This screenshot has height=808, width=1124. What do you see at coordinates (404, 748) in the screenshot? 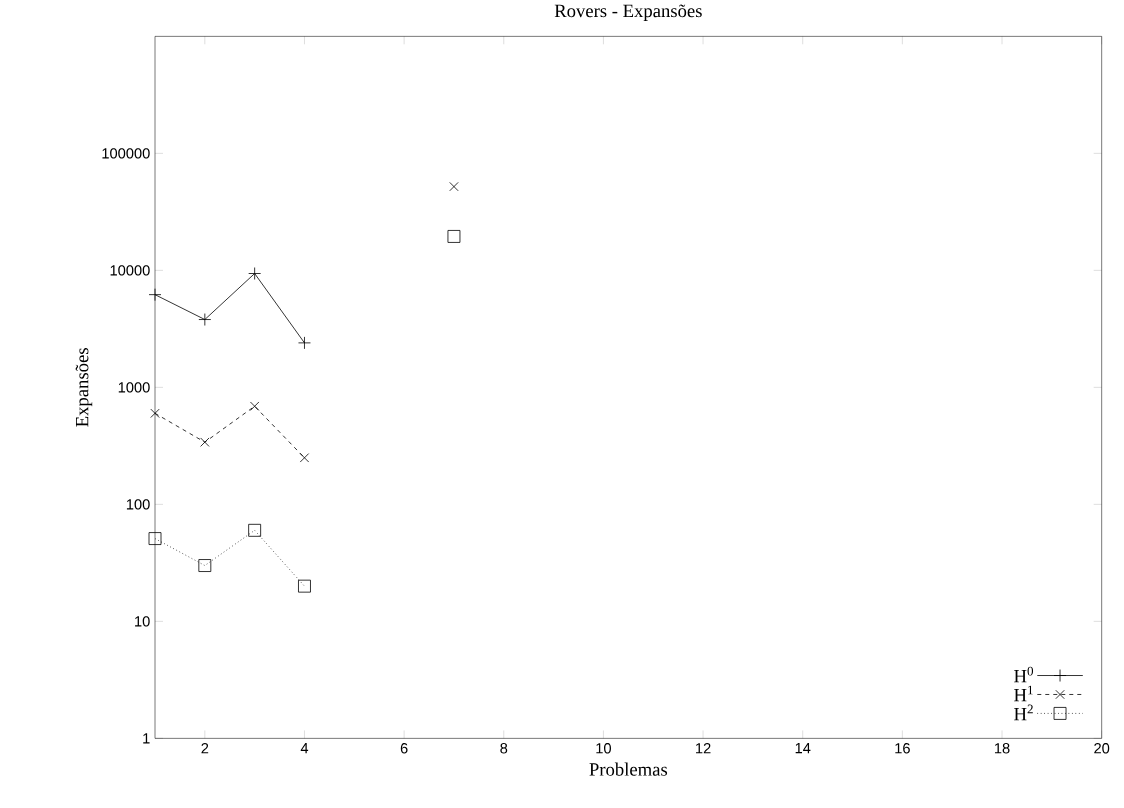
I see `x-tick-label: 6` at bounding box center [404, 748].